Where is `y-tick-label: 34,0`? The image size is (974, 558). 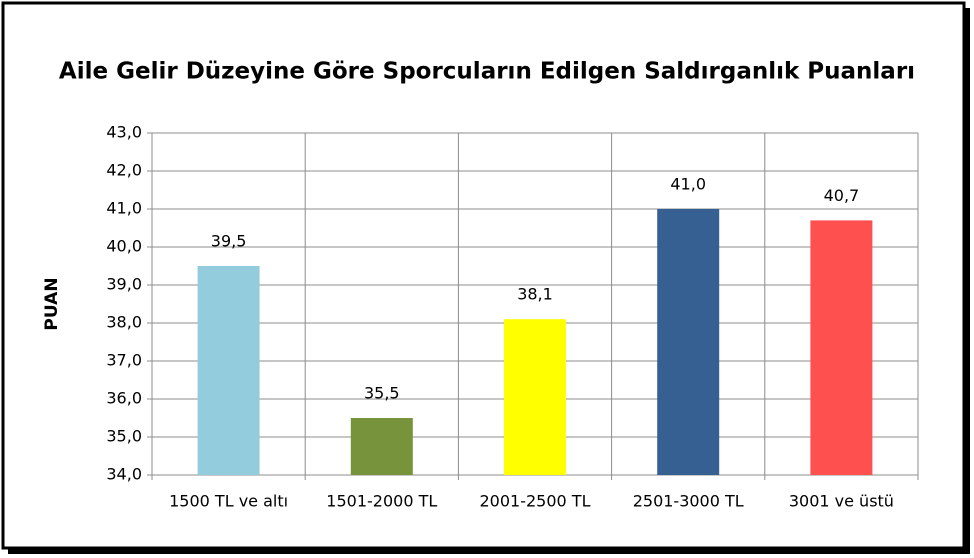 y-tick-label: 34,0 is located at coordinates (124, 474).